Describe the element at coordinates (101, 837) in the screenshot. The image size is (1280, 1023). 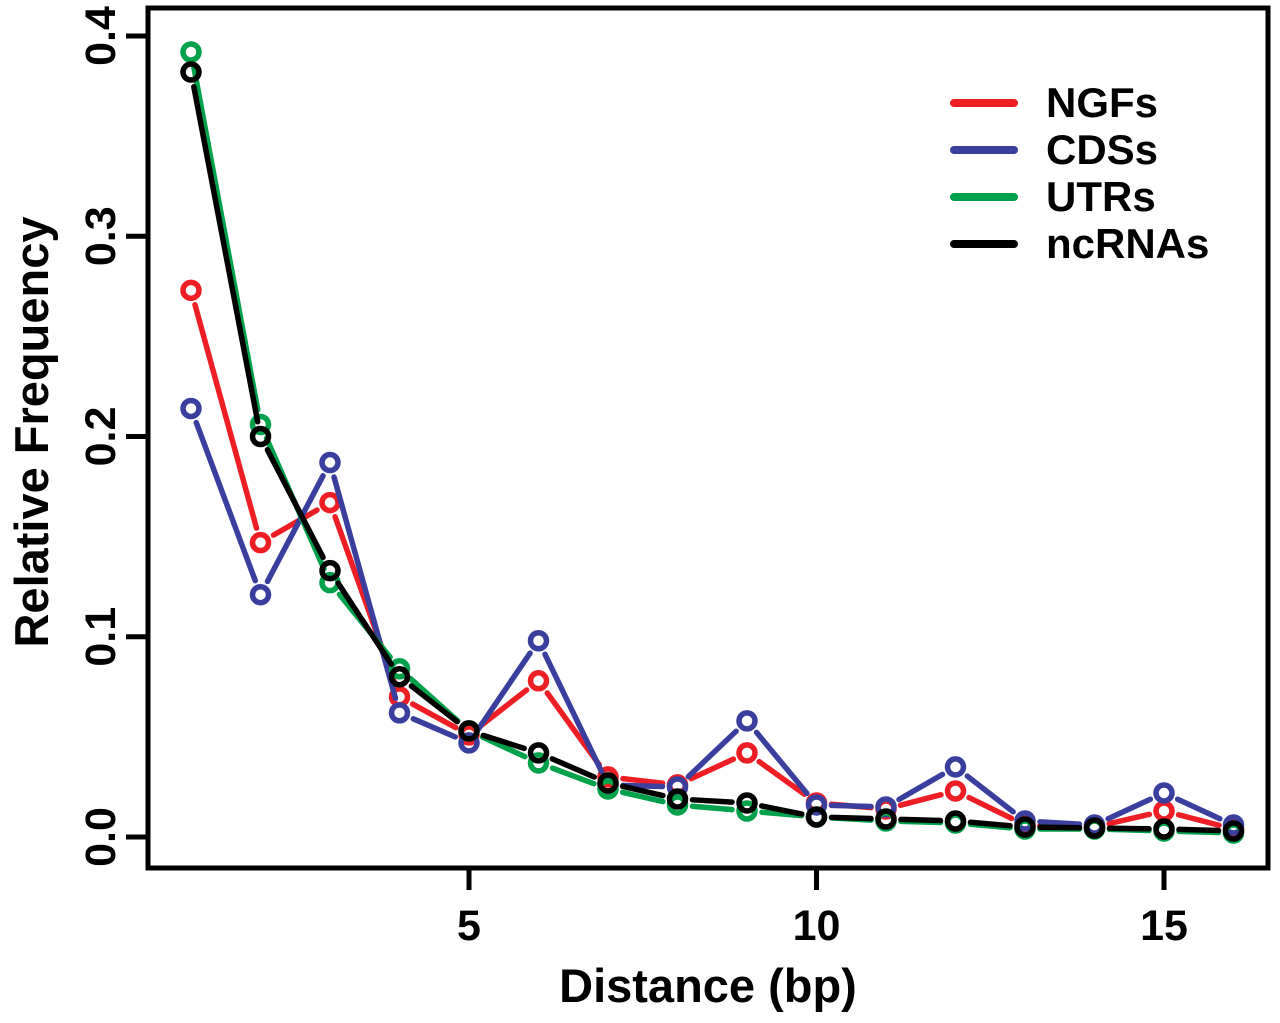
I see `y-tick-label: 0.0` at that location.